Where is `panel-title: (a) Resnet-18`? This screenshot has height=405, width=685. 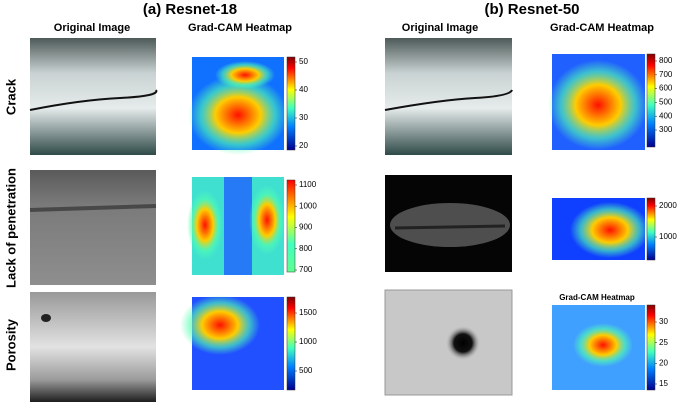 panel-title: (a) Resnet-18 is located at coordinates (190, 9).